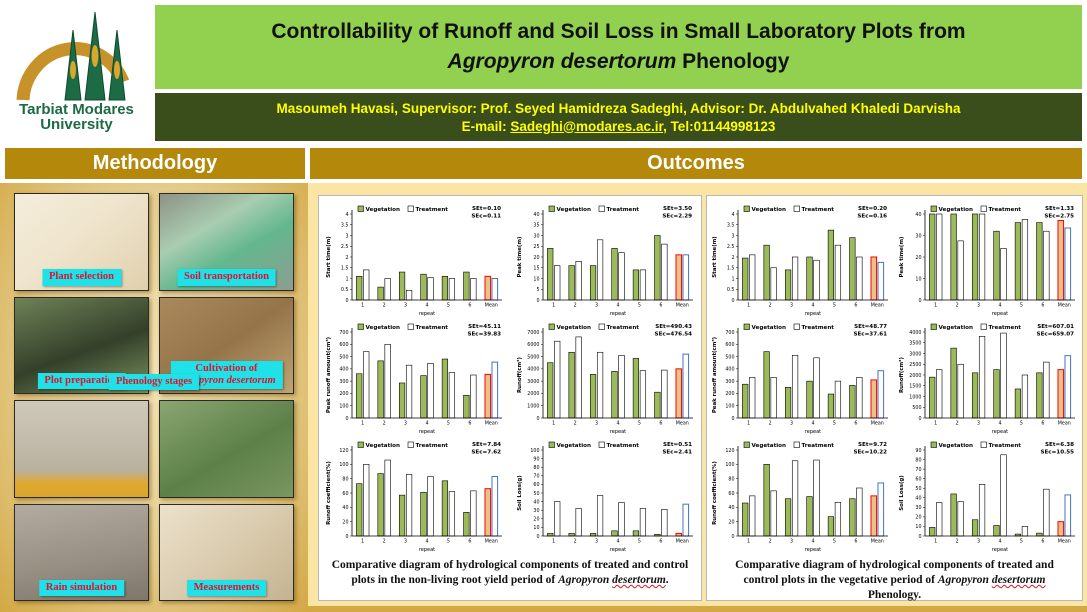 This screenshot has height=612, width=1087. What do you see at coordinates (536, 236) in the screenshot?
I see `svg-text: 30` at bounding box center [536, 236].